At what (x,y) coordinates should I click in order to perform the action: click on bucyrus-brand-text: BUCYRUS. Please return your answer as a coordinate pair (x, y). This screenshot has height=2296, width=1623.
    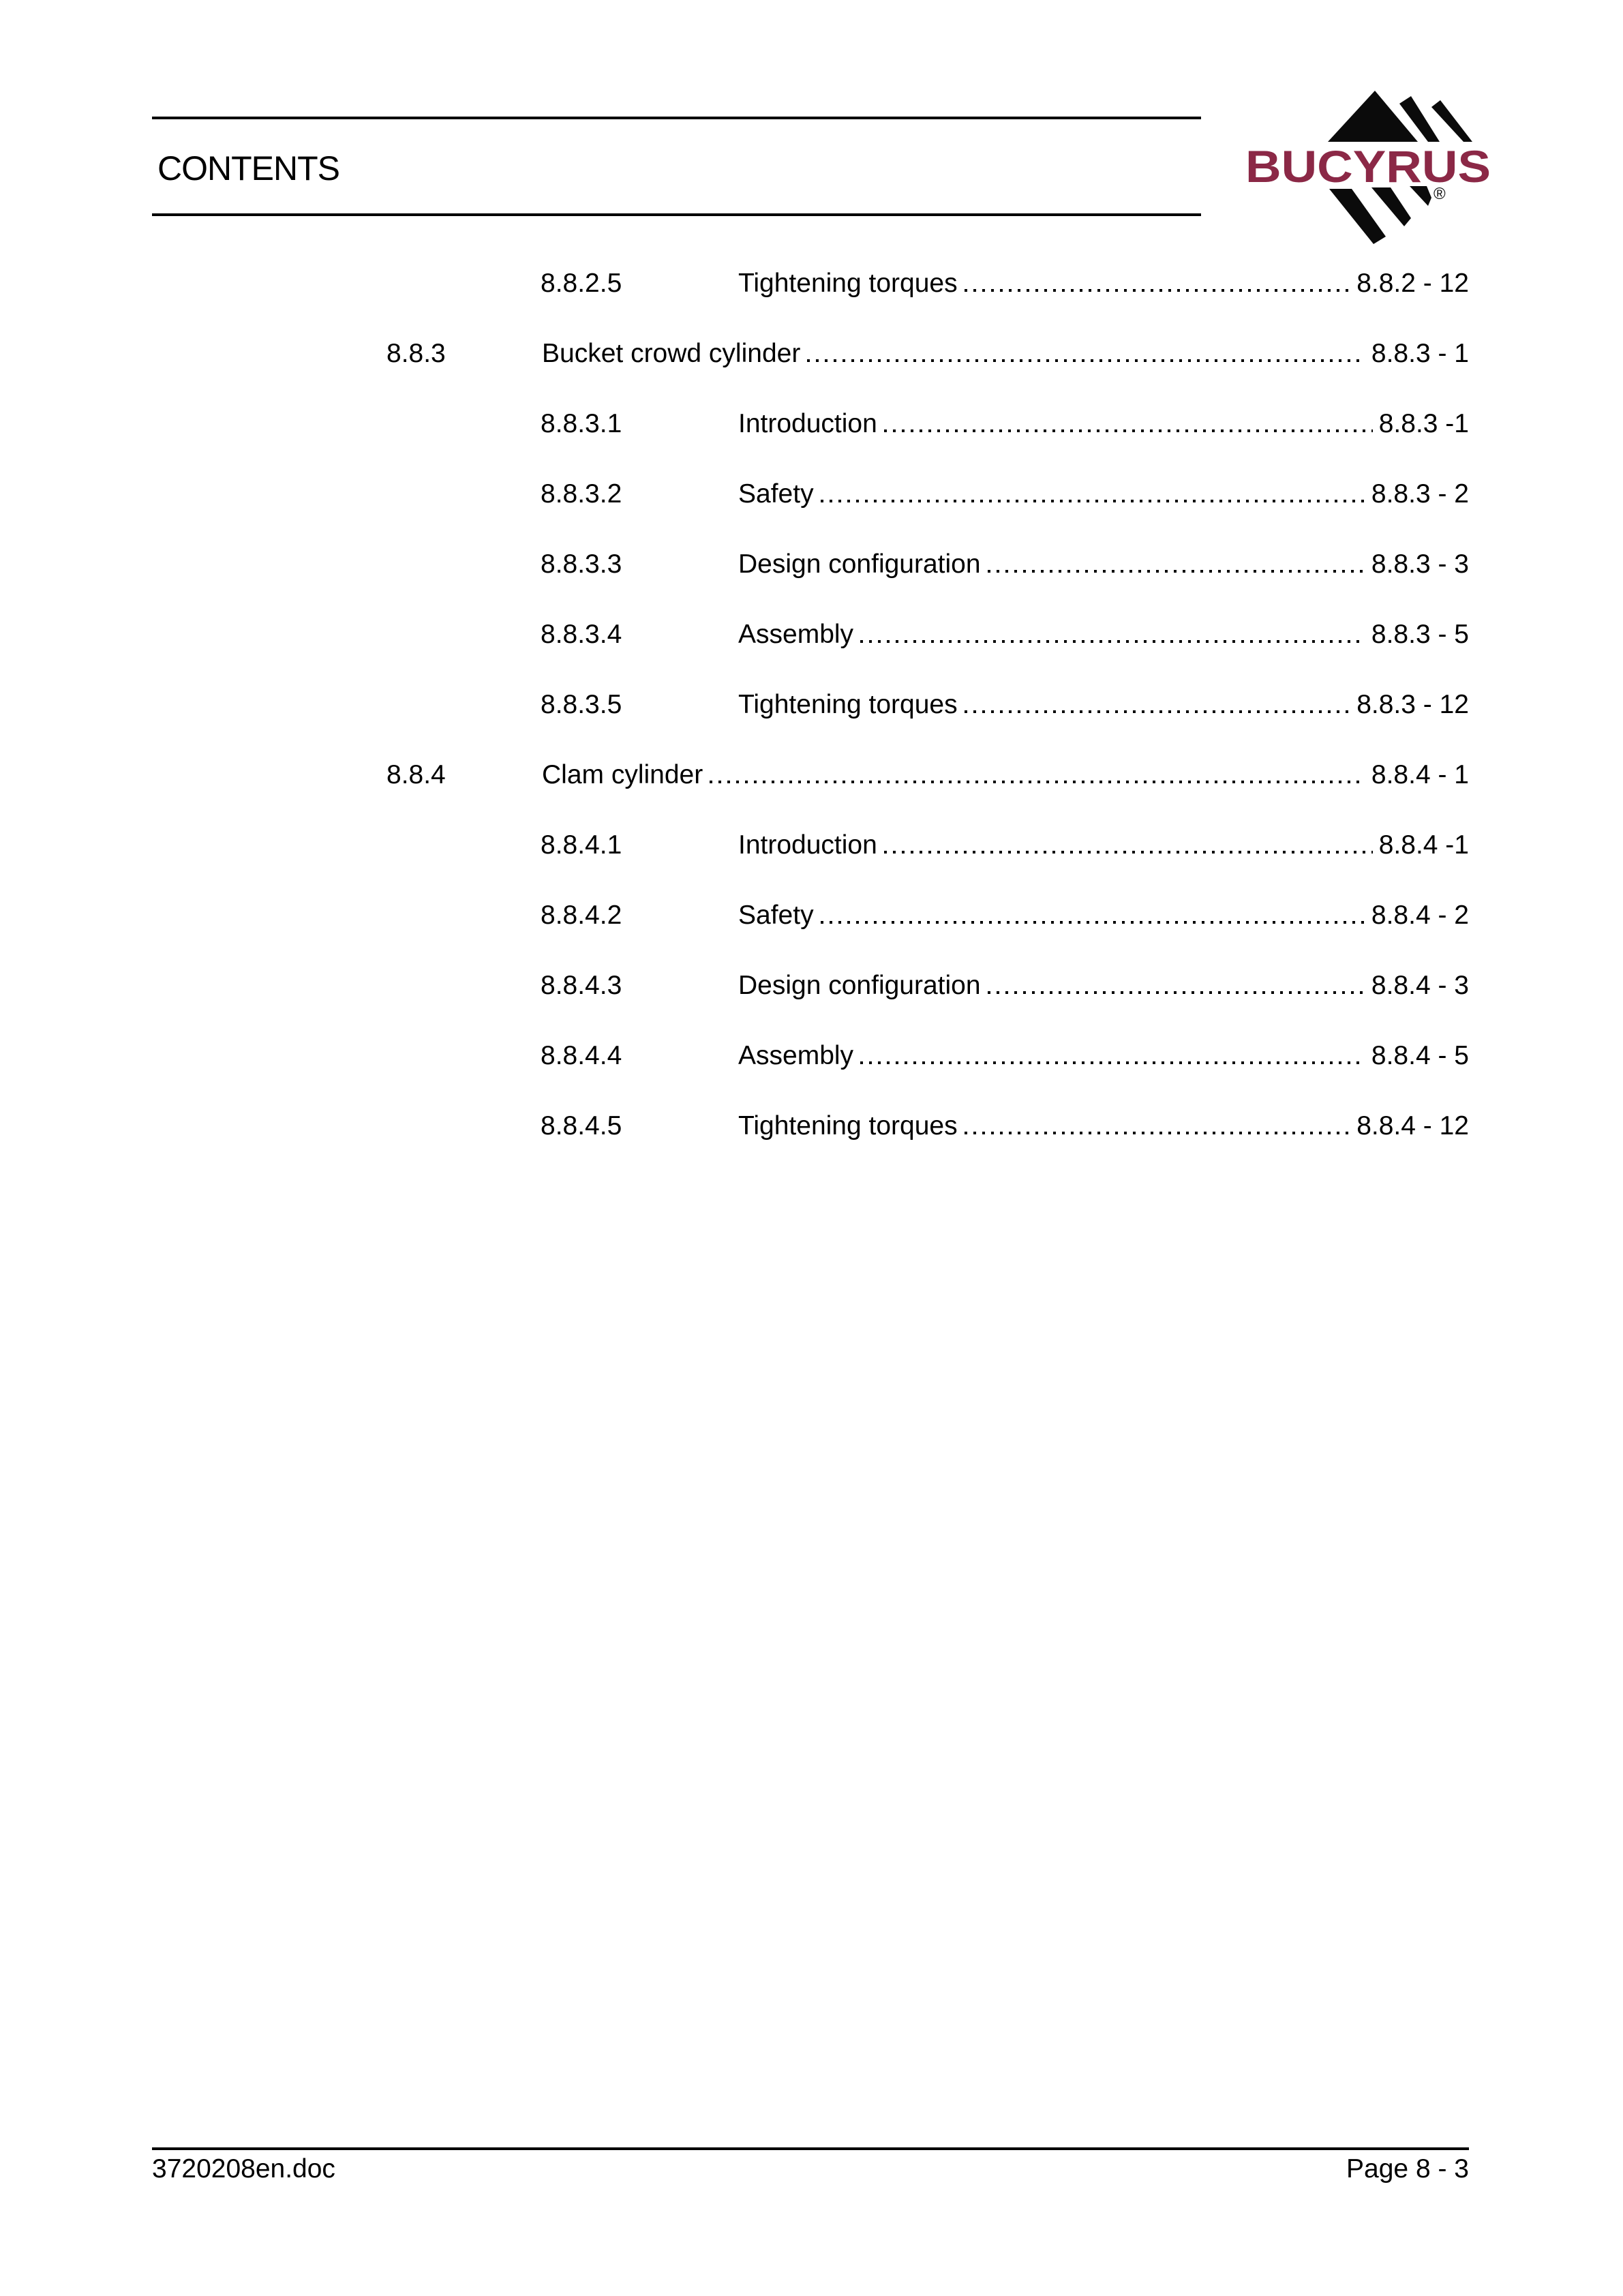
    Looking at the image, I should click on (1368, 166).